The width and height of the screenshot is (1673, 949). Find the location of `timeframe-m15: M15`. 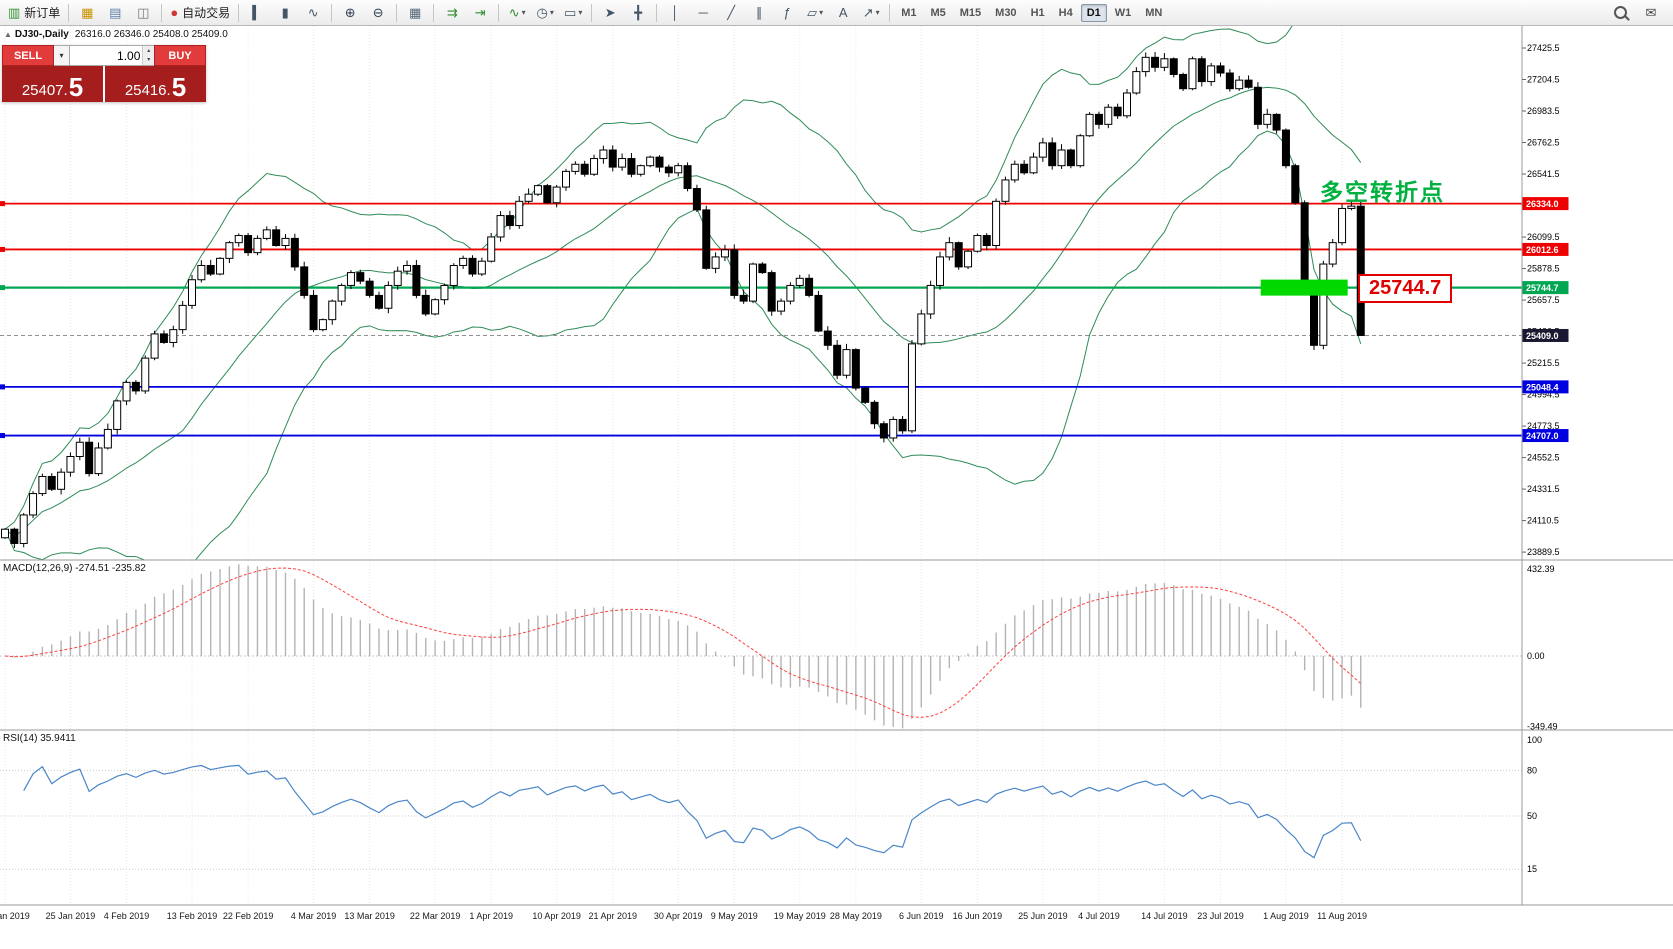

timeframe-m15: M15 is located at coordinates (970, 12).